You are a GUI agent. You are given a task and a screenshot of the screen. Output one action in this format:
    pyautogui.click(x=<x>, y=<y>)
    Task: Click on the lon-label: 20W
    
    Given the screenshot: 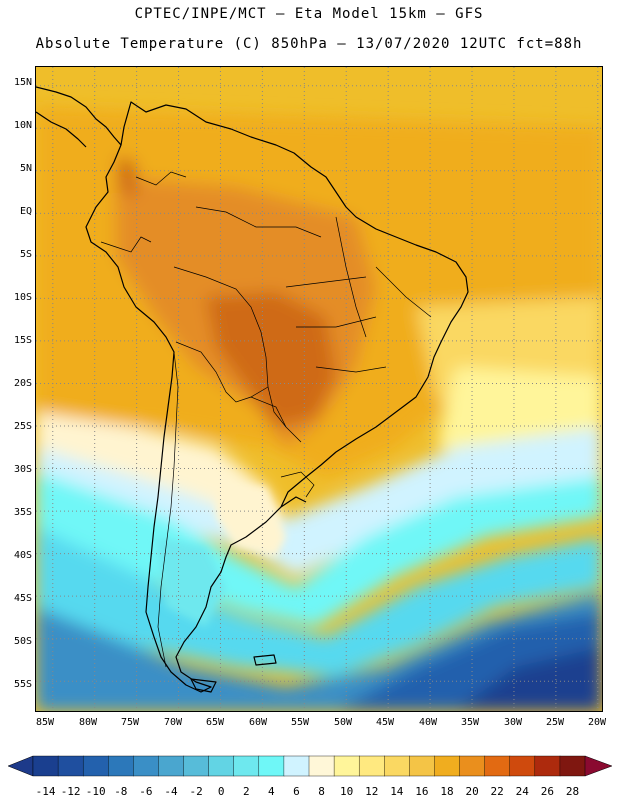 What is the action you would take?
    pyautogui.click(x=597, y=722)
    